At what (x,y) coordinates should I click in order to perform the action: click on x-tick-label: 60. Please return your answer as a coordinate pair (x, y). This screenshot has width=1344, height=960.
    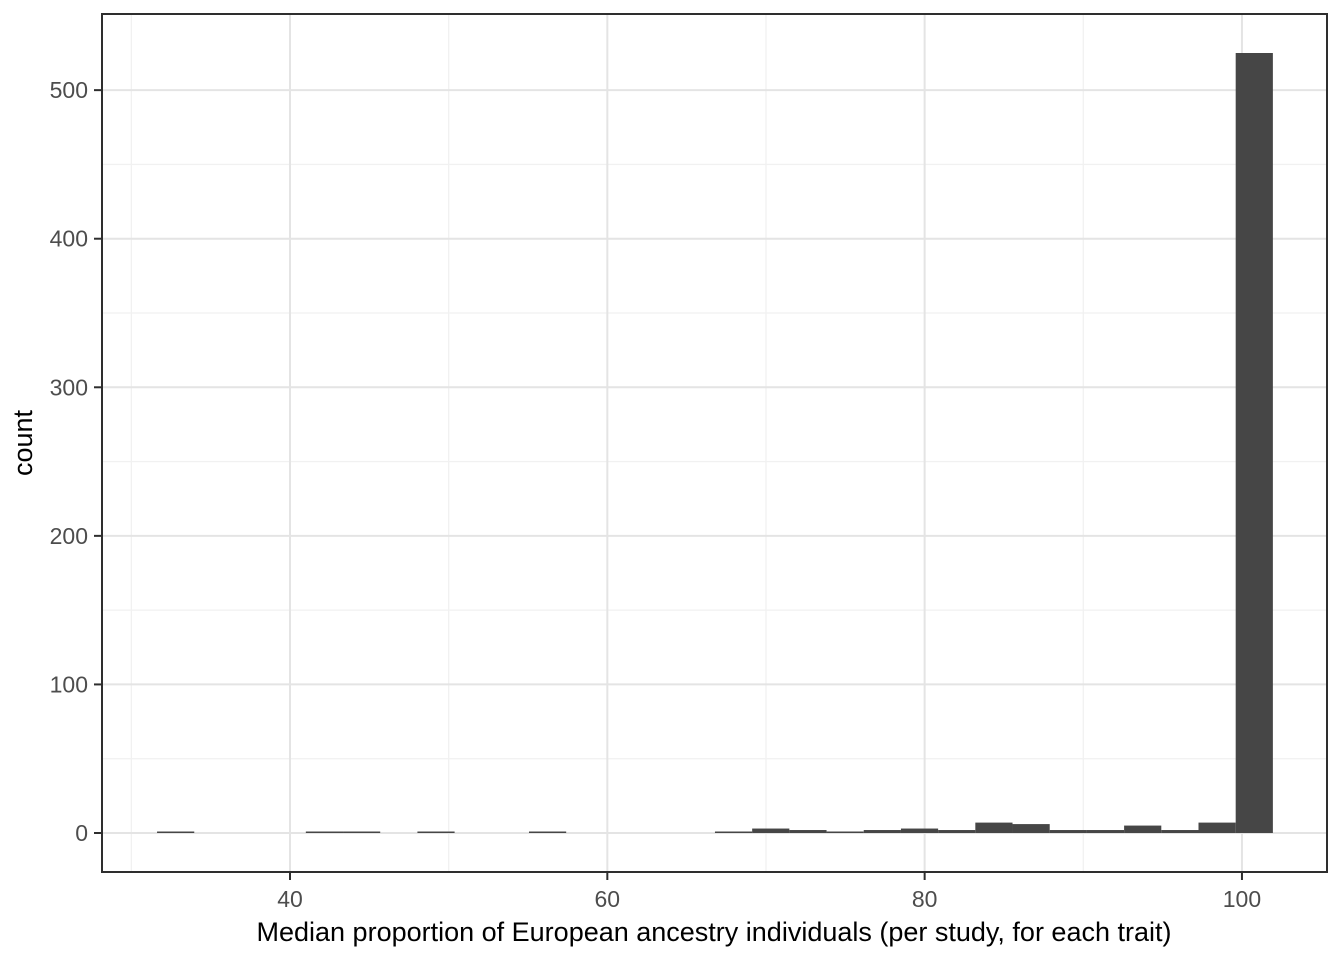
    Looking at the image, I should click on (608, 899).